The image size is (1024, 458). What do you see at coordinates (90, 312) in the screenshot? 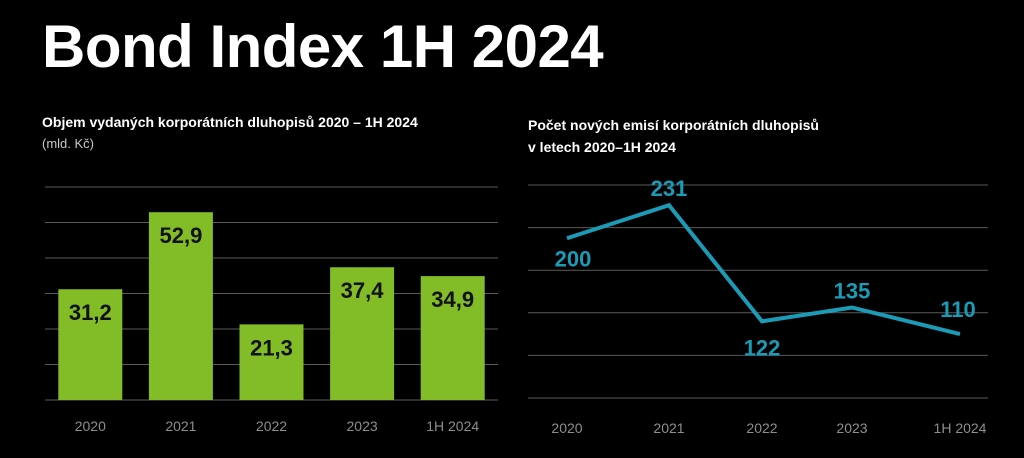
I see `bar-value-label: 31,2` at bounding box center [90, 312].